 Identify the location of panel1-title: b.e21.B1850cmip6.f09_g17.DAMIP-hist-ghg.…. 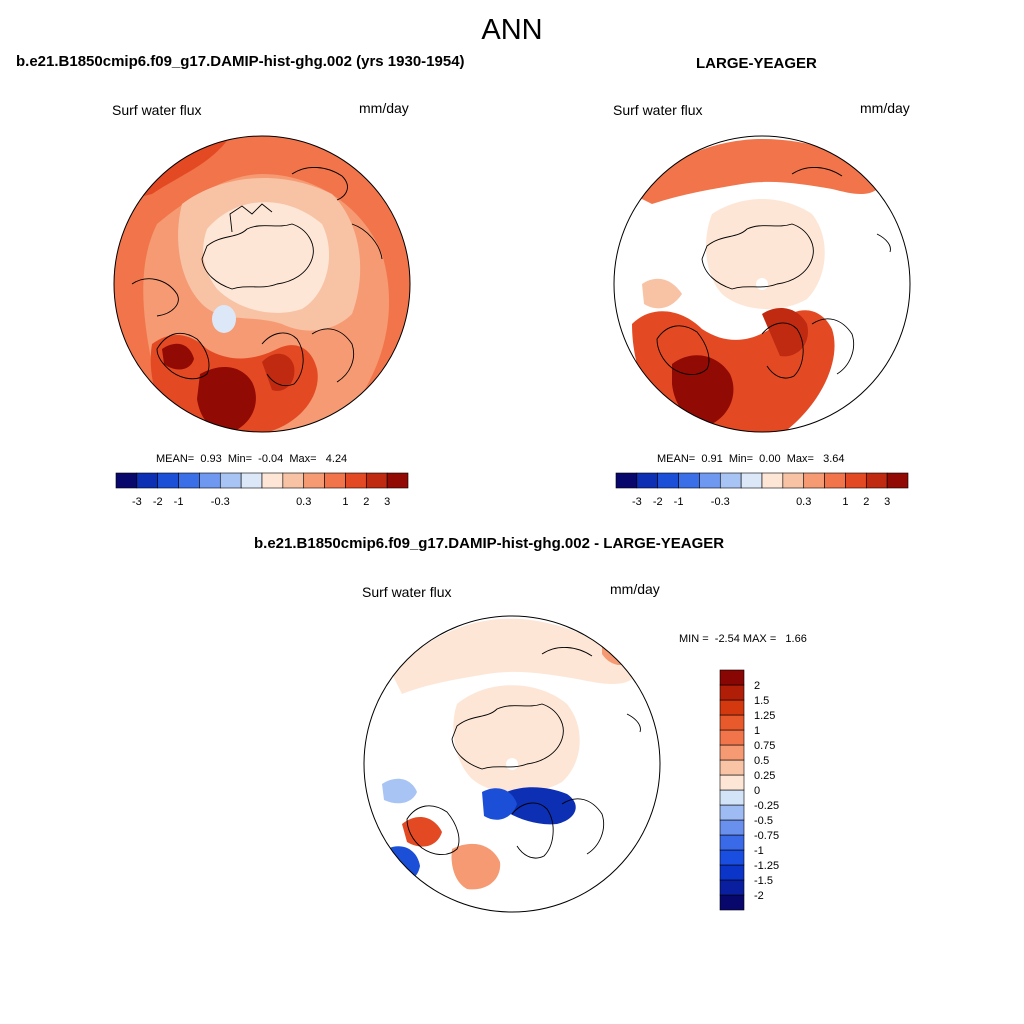
(240, 61).